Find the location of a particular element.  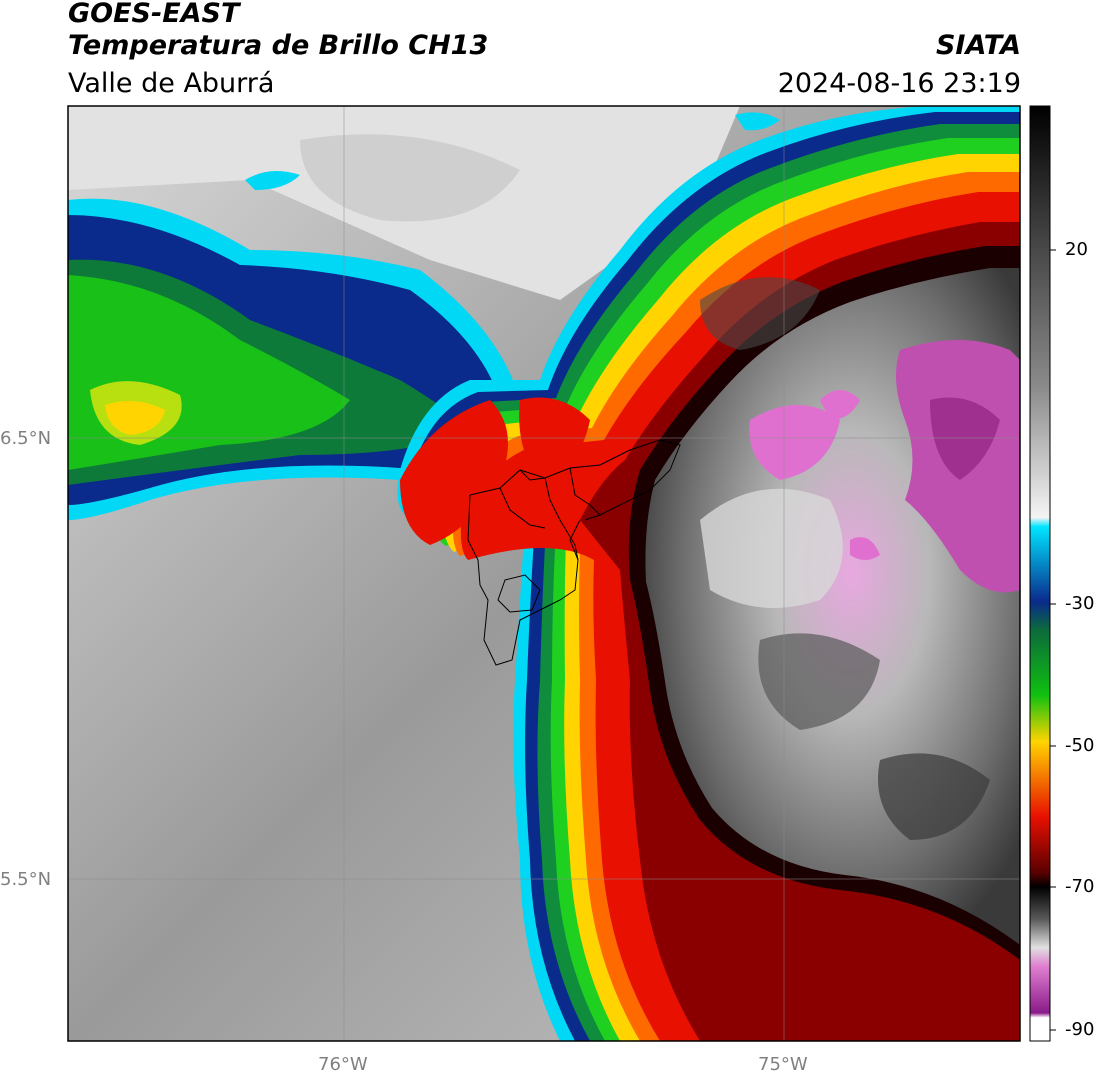

satellite-title: GOES-EAST is located at coordinates (154, 14).